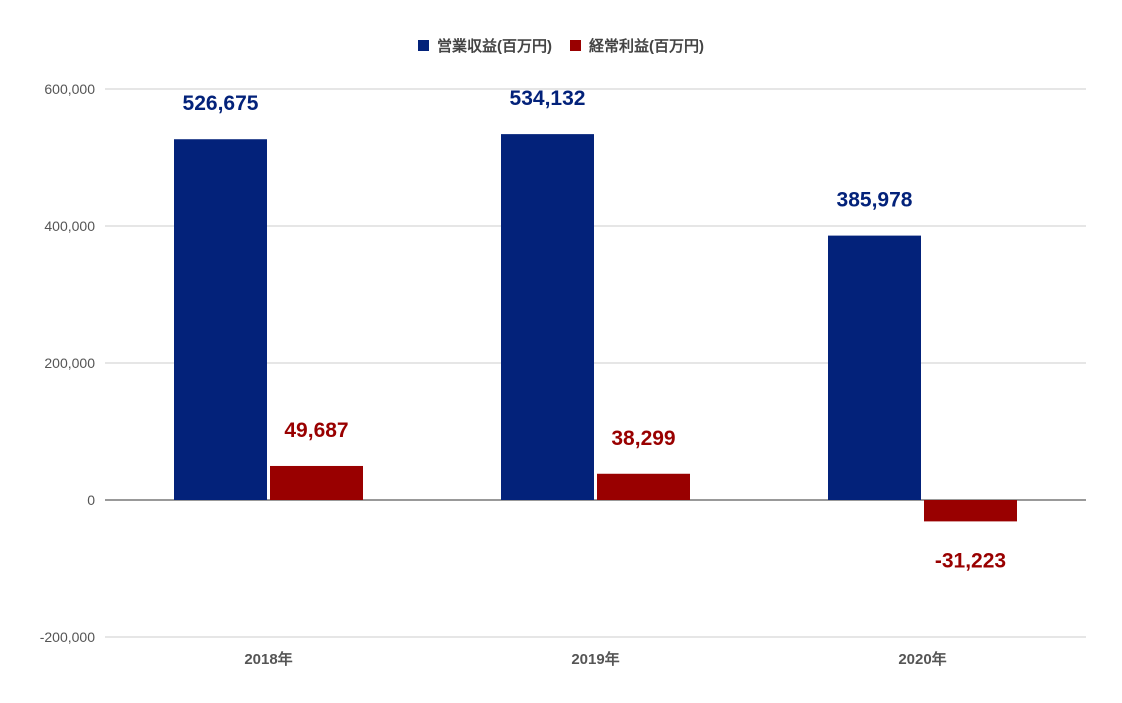  What do you see at coordinates (423, 45) in the screenshot?
I see `legend-swatch-revenue` at bounding box center [423, 45].